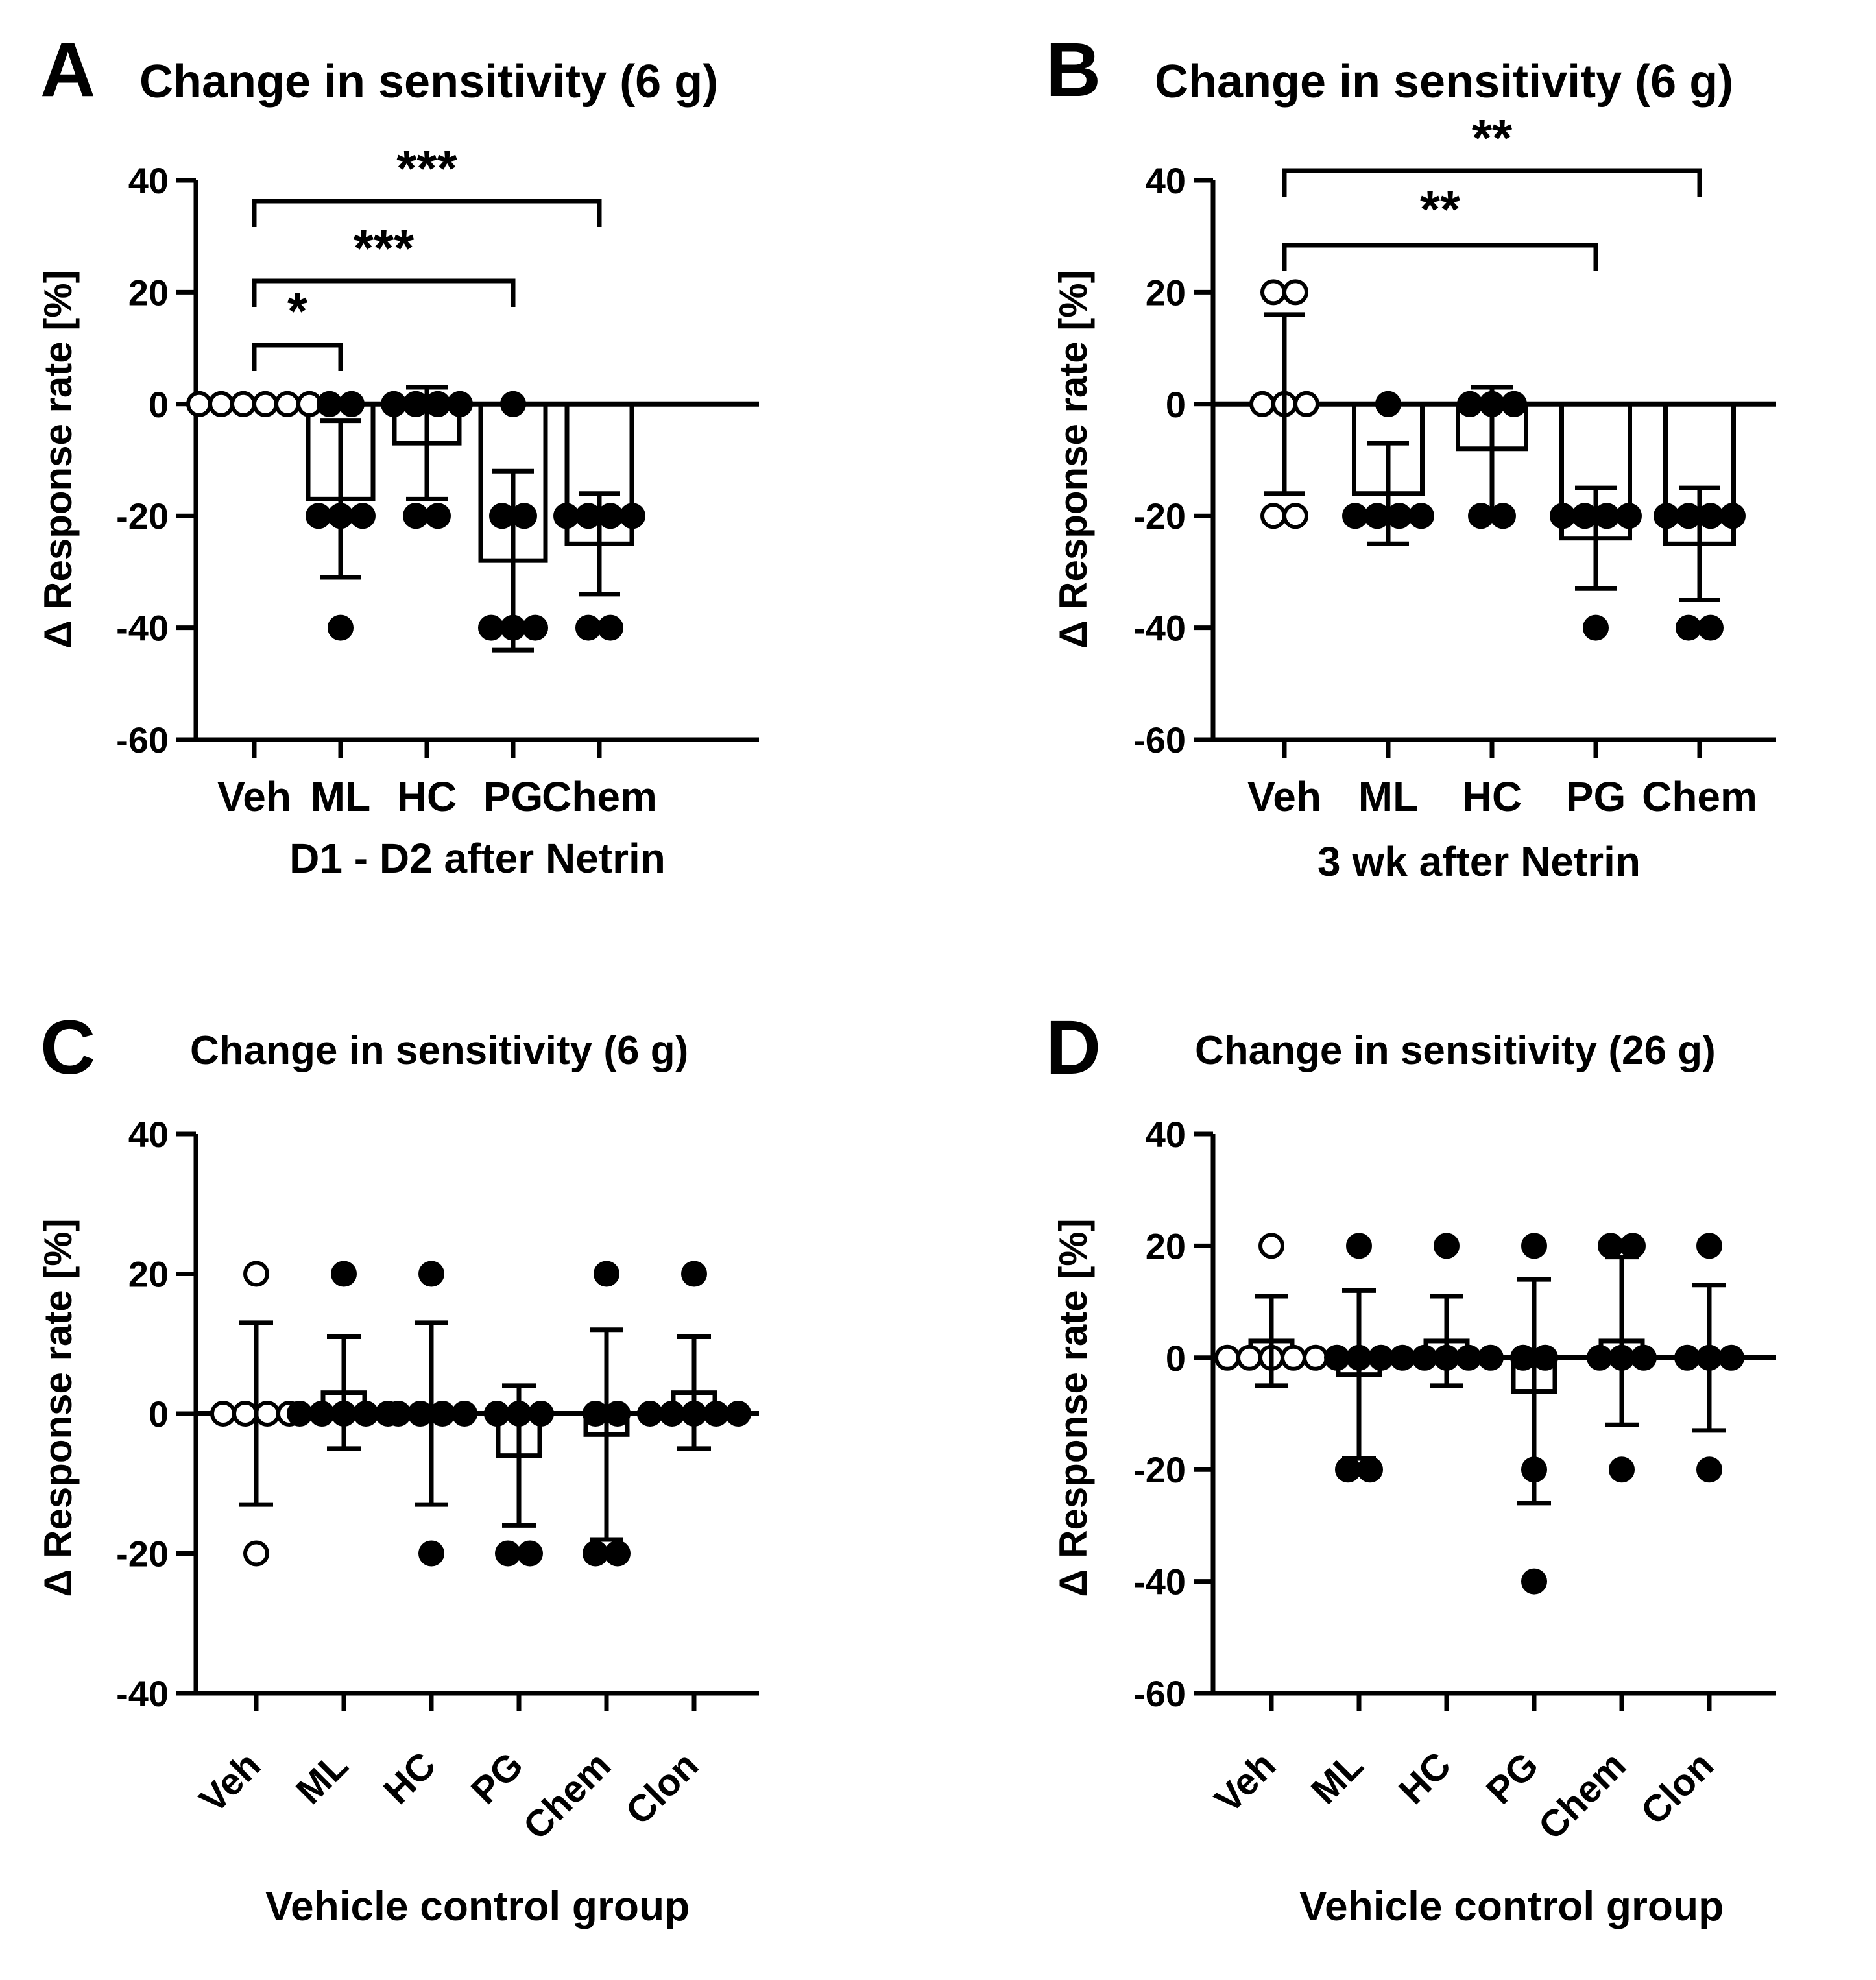 This screenshot has height=1980, width=1876. Describe the element at coordinates (1166, 181) in the screenshot. I see `y-tick-label: 40` at that location.